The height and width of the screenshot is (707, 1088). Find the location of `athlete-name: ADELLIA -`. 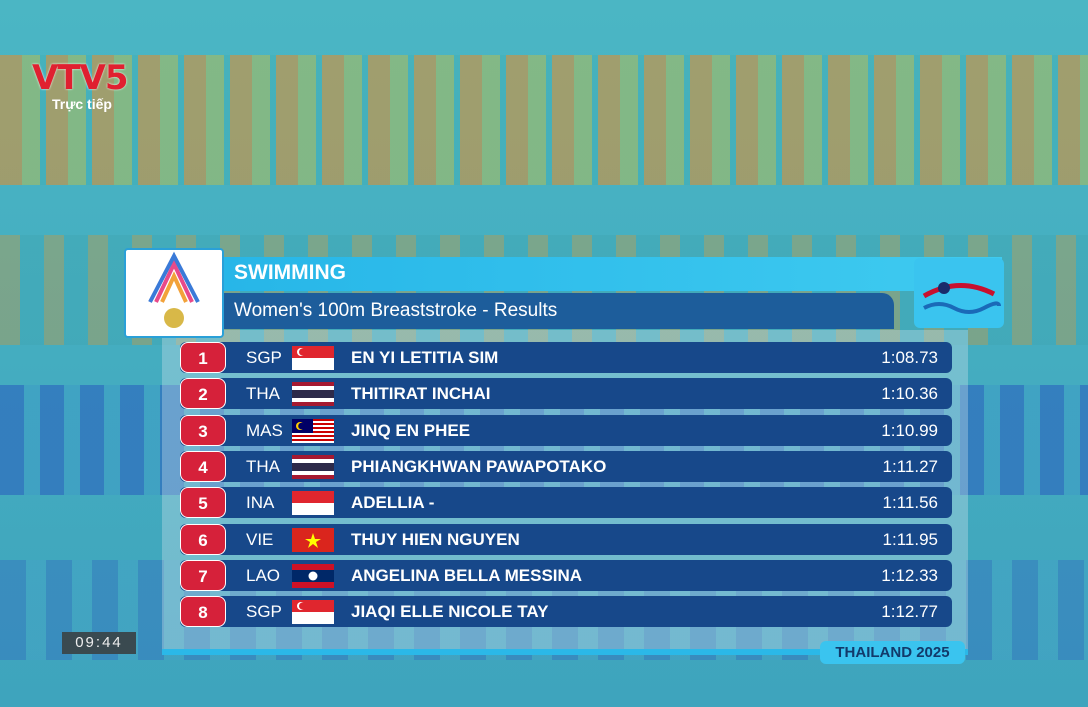

athlete-name: ADELLIA - is located at coordinates (393, 503).